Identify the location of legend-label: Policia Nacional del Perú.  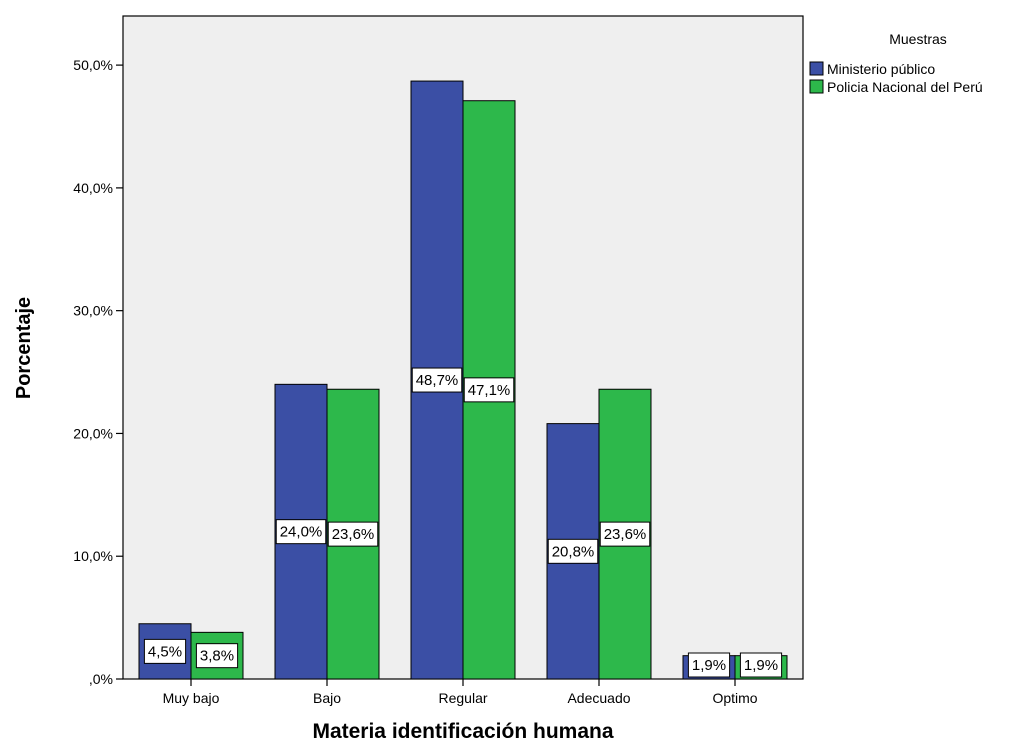
(905, 87).